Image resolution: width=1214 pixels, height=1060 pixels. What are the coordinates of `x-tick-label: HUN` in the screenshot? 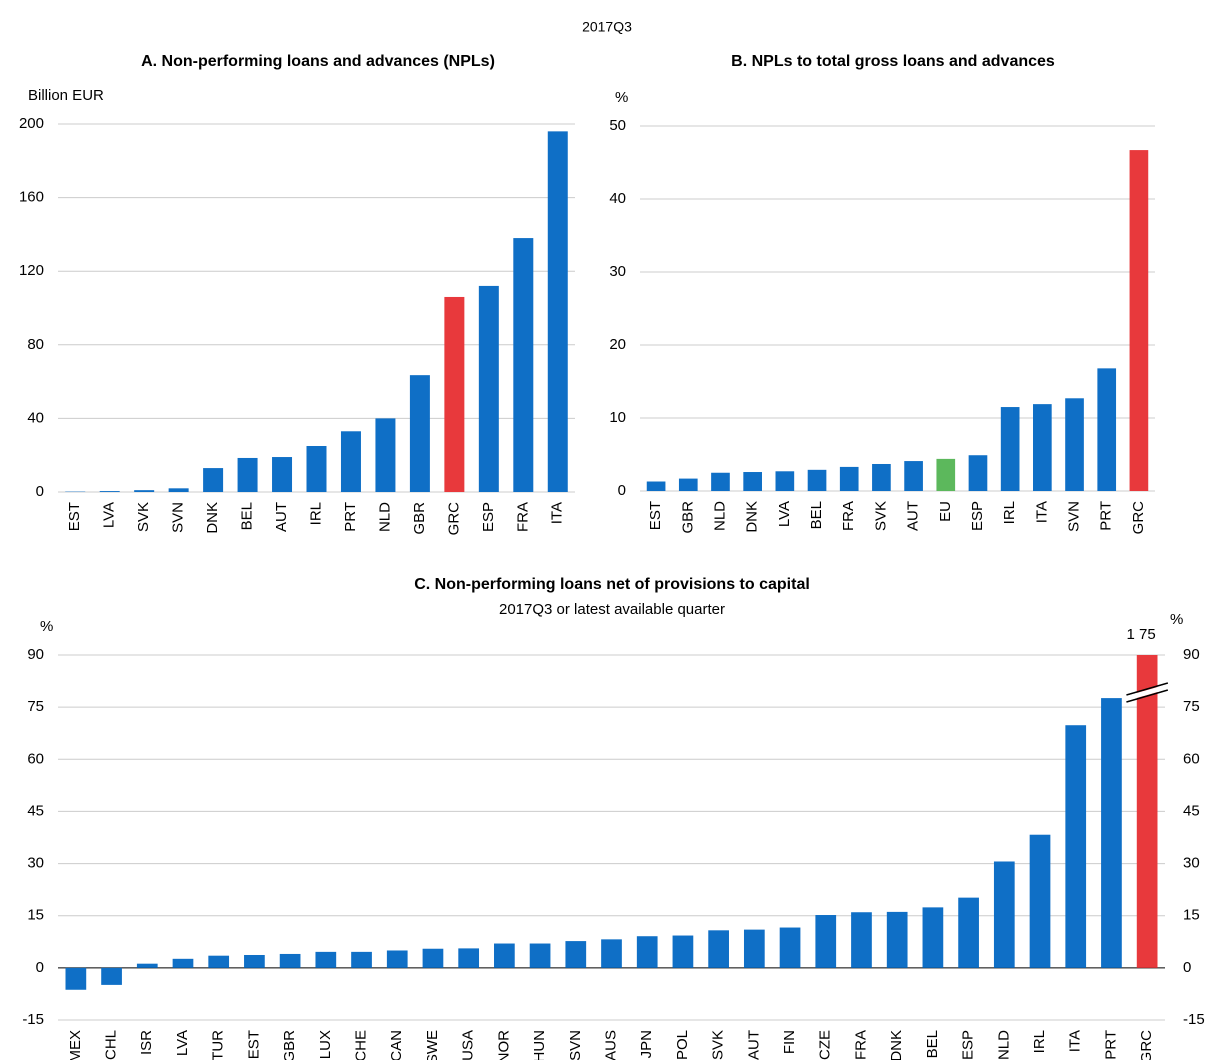 It's located at (539, 1045).